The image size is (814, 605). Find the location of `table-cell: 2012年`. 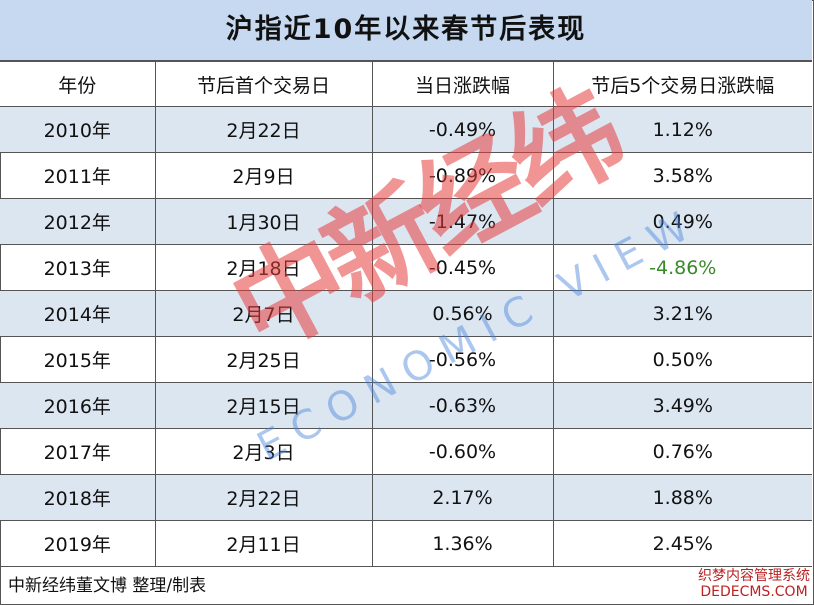

table-cell: 2012年 is located at coordinates (78, 221).